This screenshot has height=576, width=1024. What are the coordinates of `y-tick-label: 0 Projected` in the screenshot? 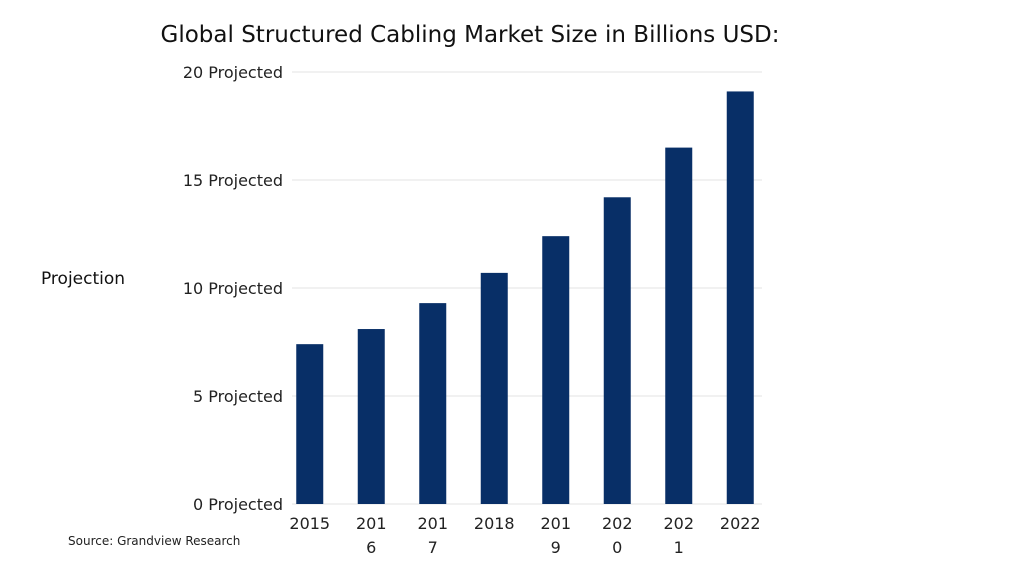 It's located at (238, 504).